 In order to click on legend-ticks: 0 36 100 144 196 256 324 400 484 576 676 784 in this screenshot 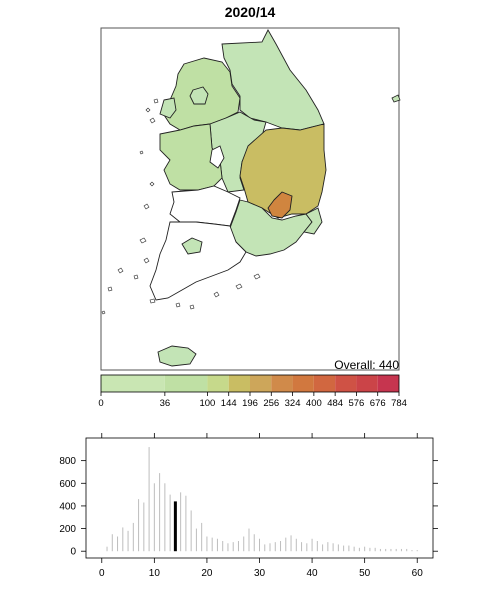, I will do `click(252, 400)`.